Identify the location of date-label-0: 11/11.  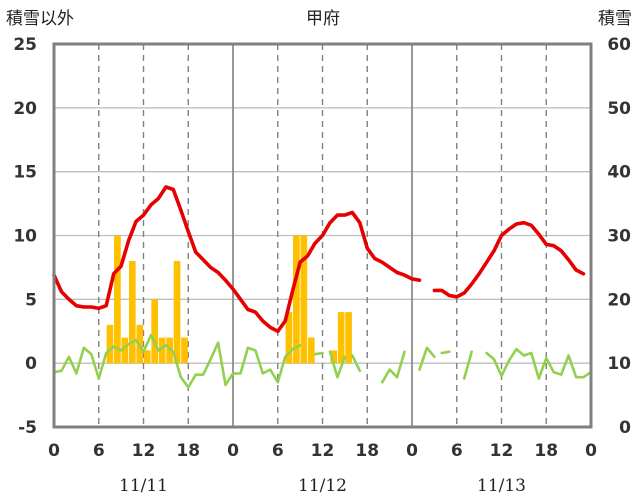
(143, 486).